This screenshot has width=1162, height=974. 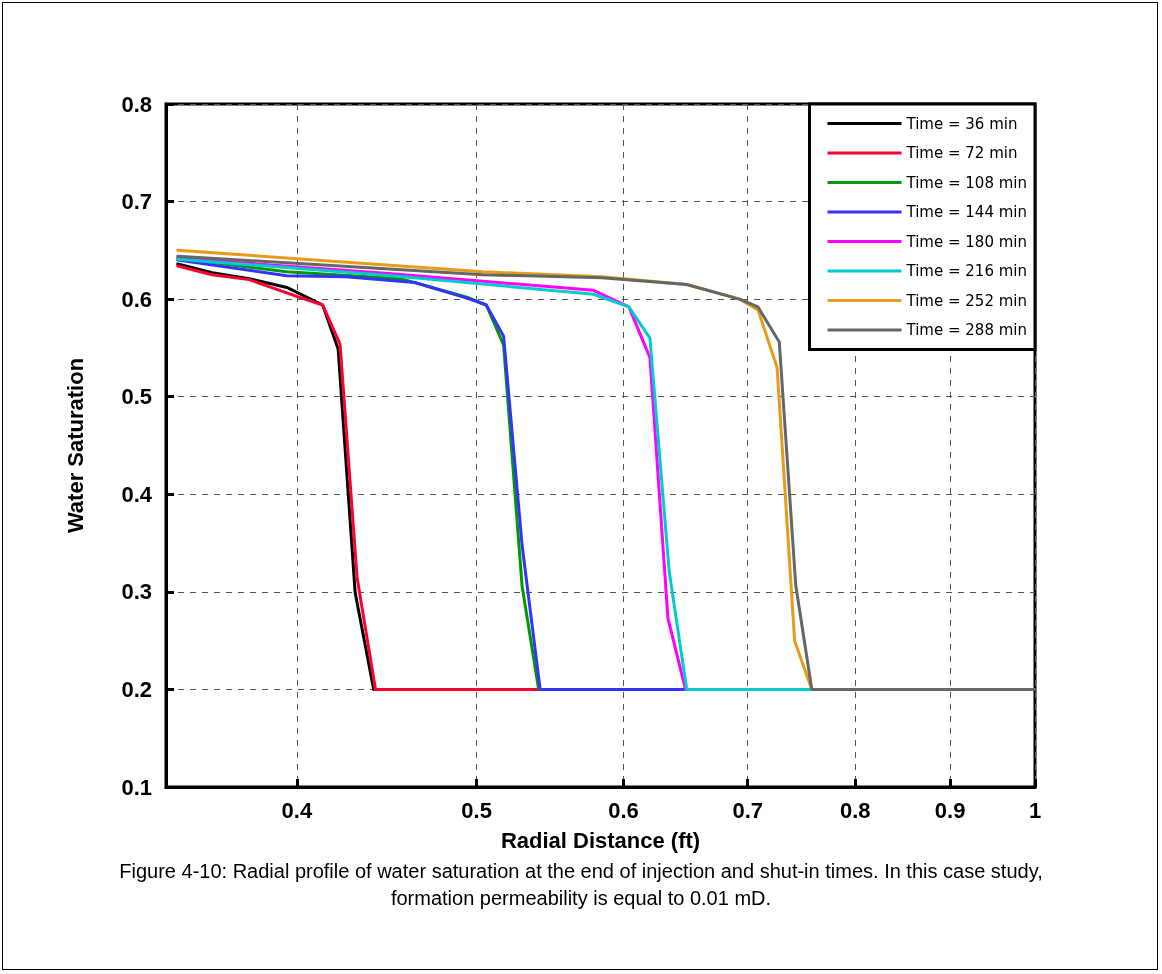 What do you see at coordinates (600, 840) in the screenshot?
I see `x-axis-title: Radial Distance (ft)` at bounding box center [600, 840].